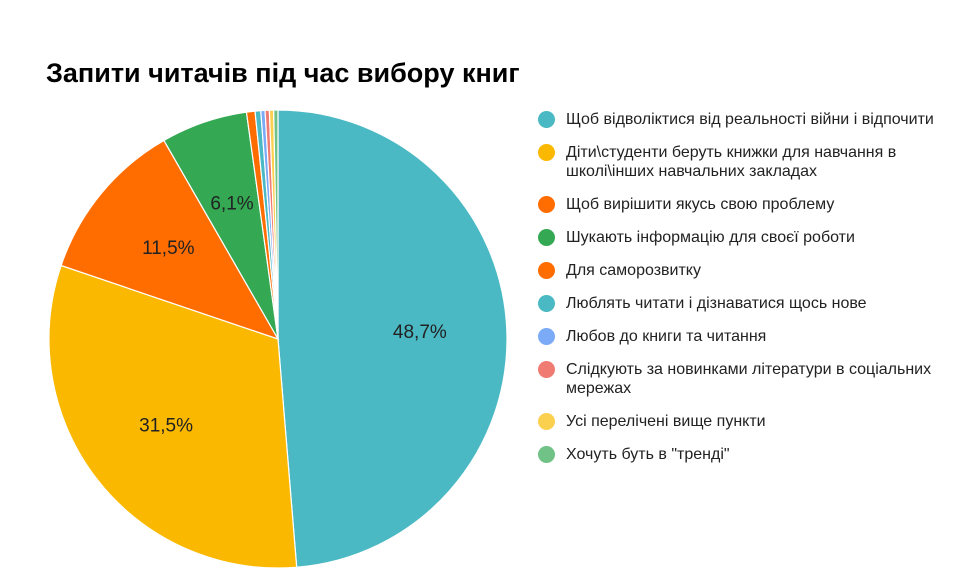  Describe the element at coordinates (166, 425) in the screenshot. I see `slice-value-label: 31,5%` at that location.